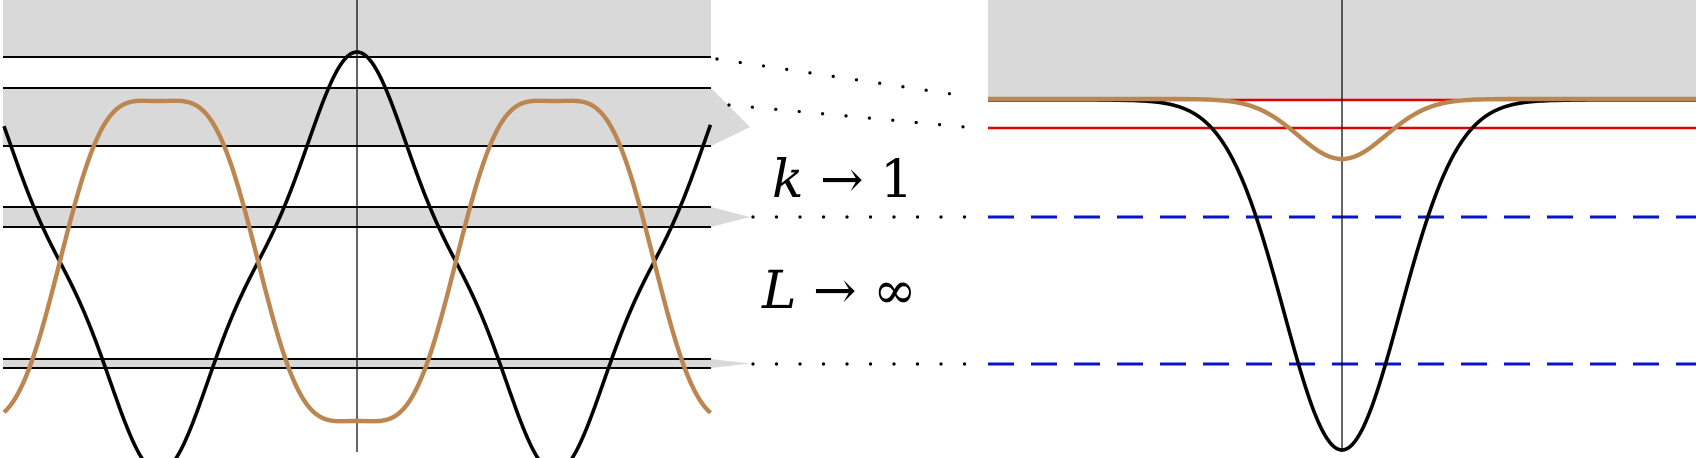 The width and height of the screenshot is (1696, 458). What do you see at coordinates (730, 117) in the screenshot?
I see `funnel-middle` at bounding box center [730, 117].